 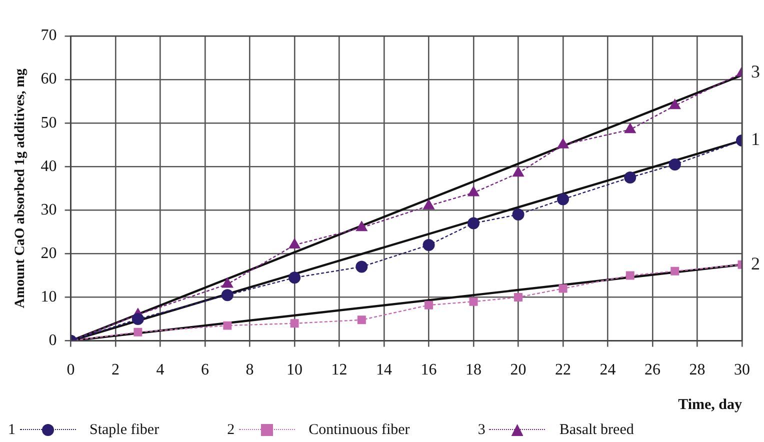 What do you see at coordinates (48, 297) in the screenshot?
I see `y-tick-label: 10` at bounding box center [48, 297].